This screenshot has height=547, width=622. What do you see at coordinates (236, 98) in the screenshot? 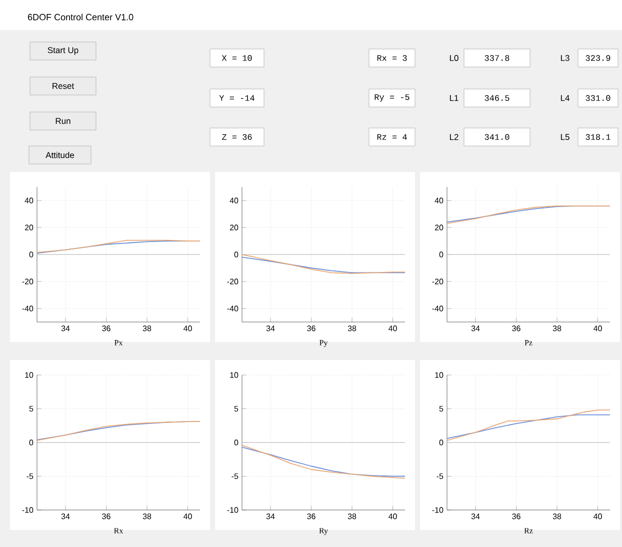
I see `text: Y = -14` at bounding box center [236, 98].